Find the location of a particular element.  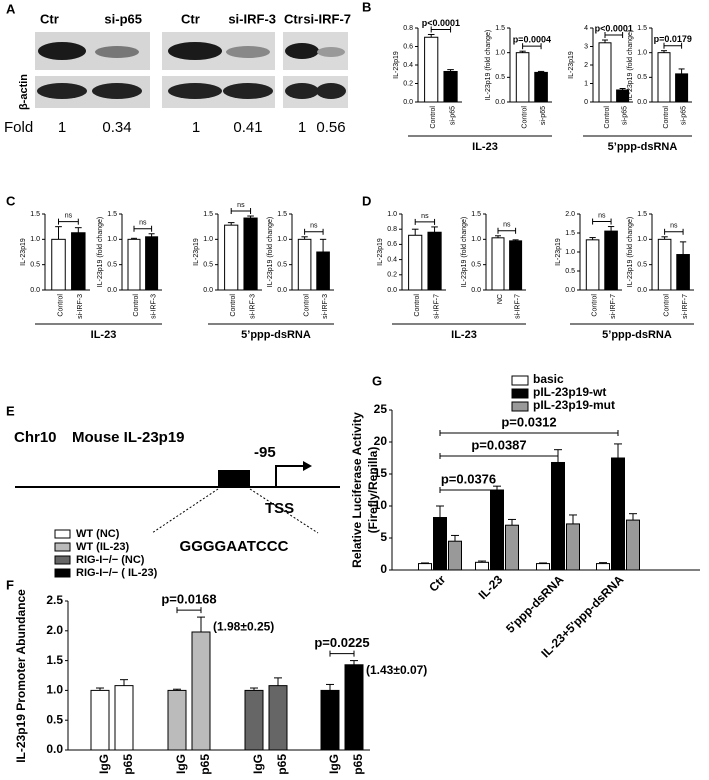

y-tick-label: 5 is located at coordinates (383, 537).